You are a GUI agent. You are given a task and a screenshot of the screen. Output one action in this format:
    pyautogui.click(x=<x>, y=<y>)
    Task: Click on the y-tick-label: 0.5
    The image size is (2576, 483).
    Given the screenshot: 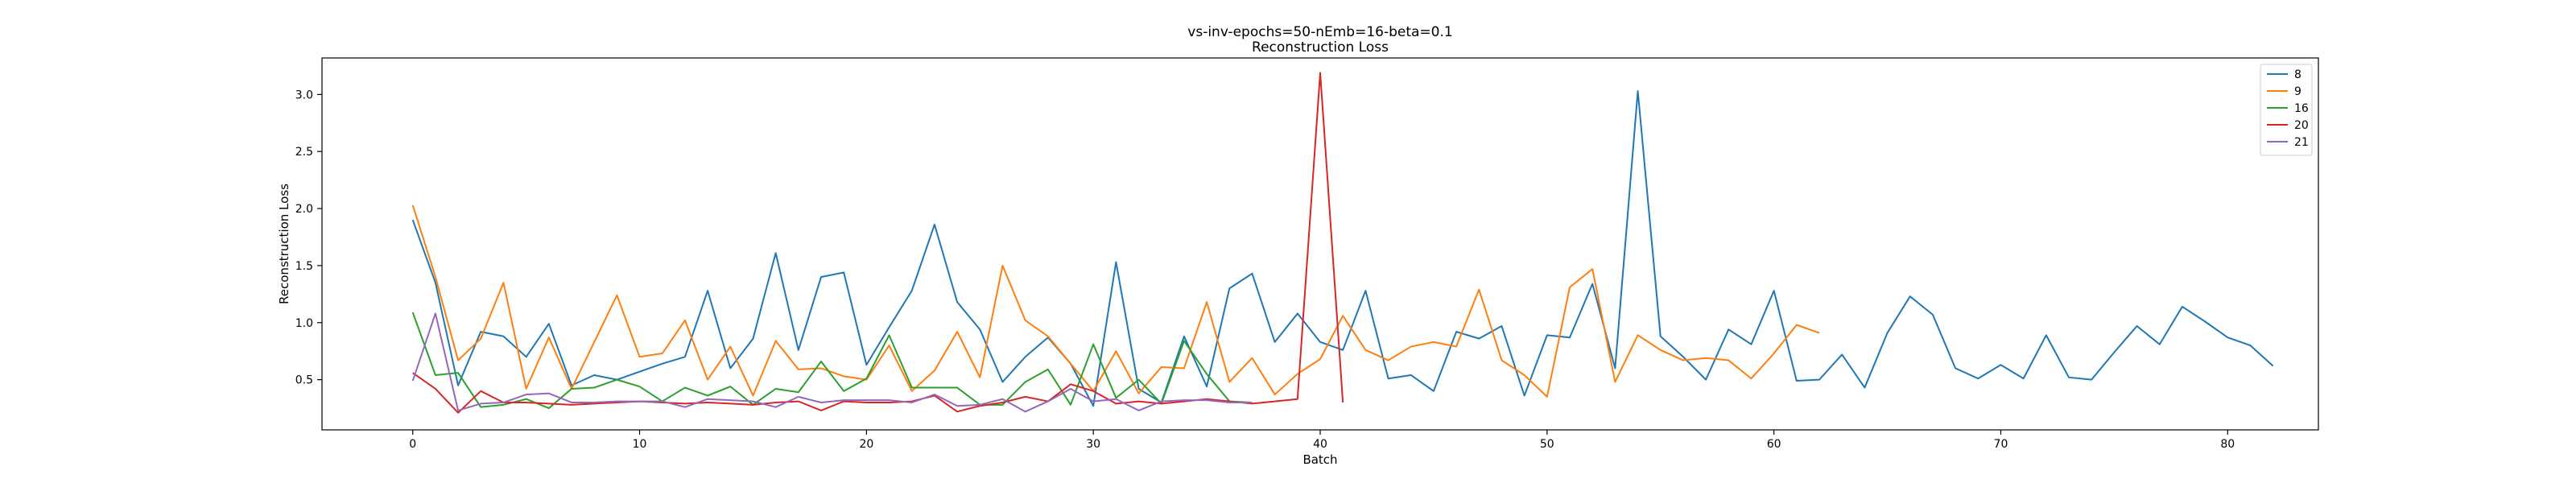 What is the action you would take?
    pyautogui.click(x=304, y=380)
    